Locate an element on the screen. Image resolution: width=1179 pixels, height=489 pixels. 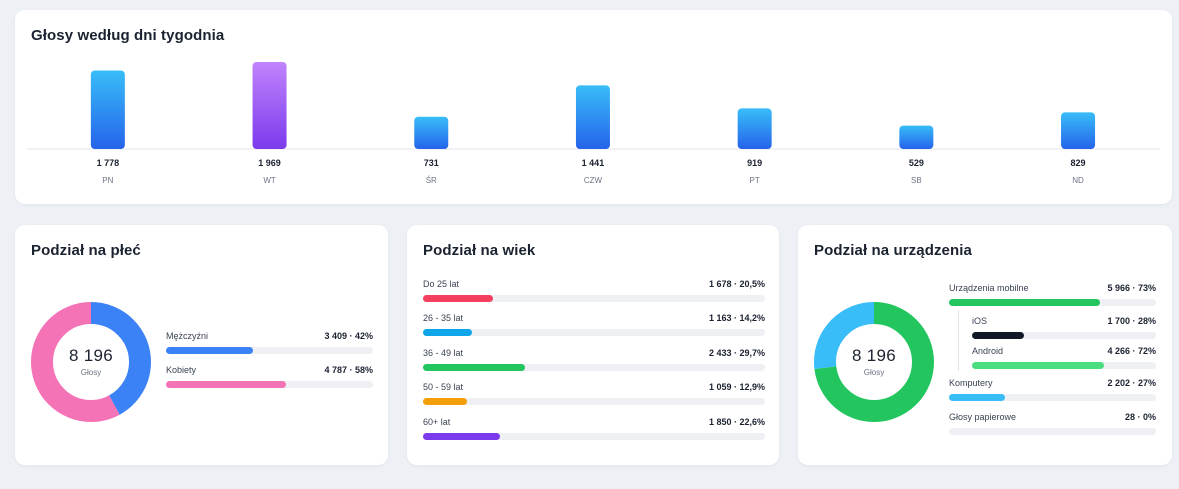
gender-donut-chart is located at coordinates (91, 362).